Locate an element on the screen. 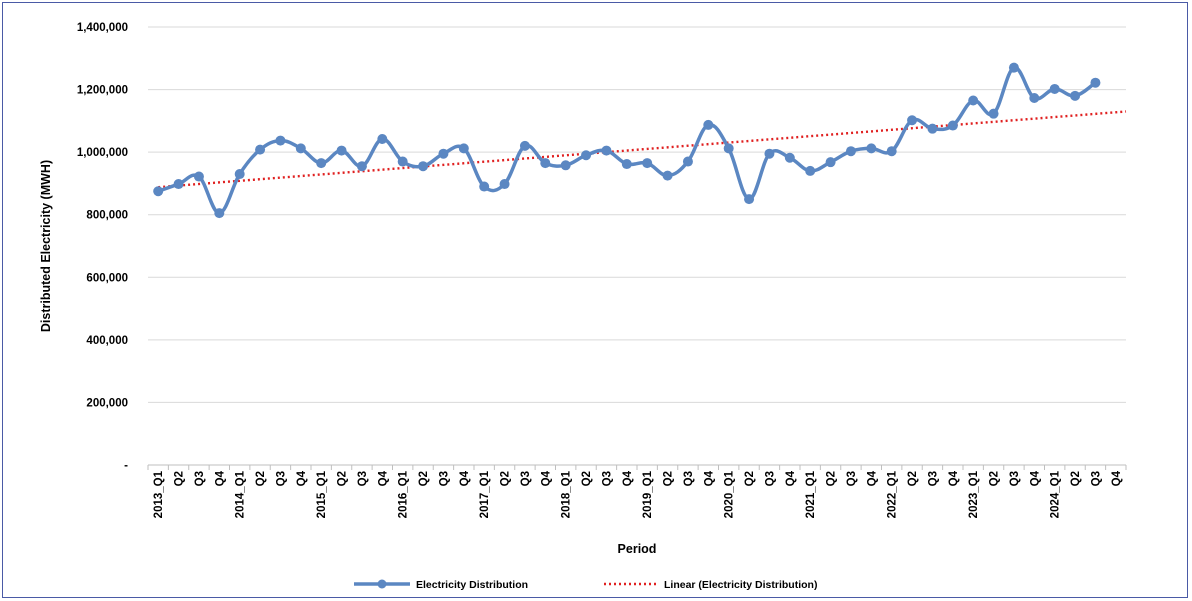 The image size is (1192, 601). y-tick-label: 200,000 is located at coordinates (107, 403).